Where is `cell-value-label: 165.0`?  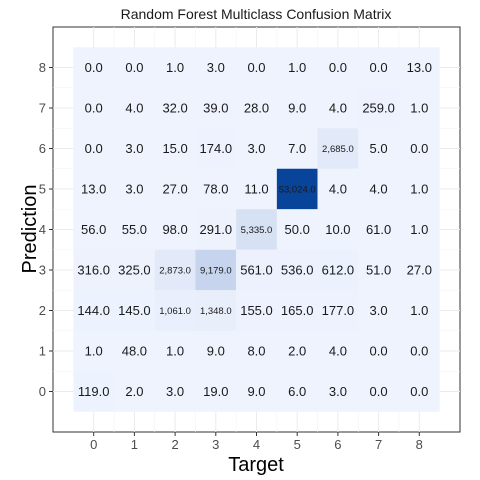
cell-value-label: 165.0 is located at coordinates (297, 310).